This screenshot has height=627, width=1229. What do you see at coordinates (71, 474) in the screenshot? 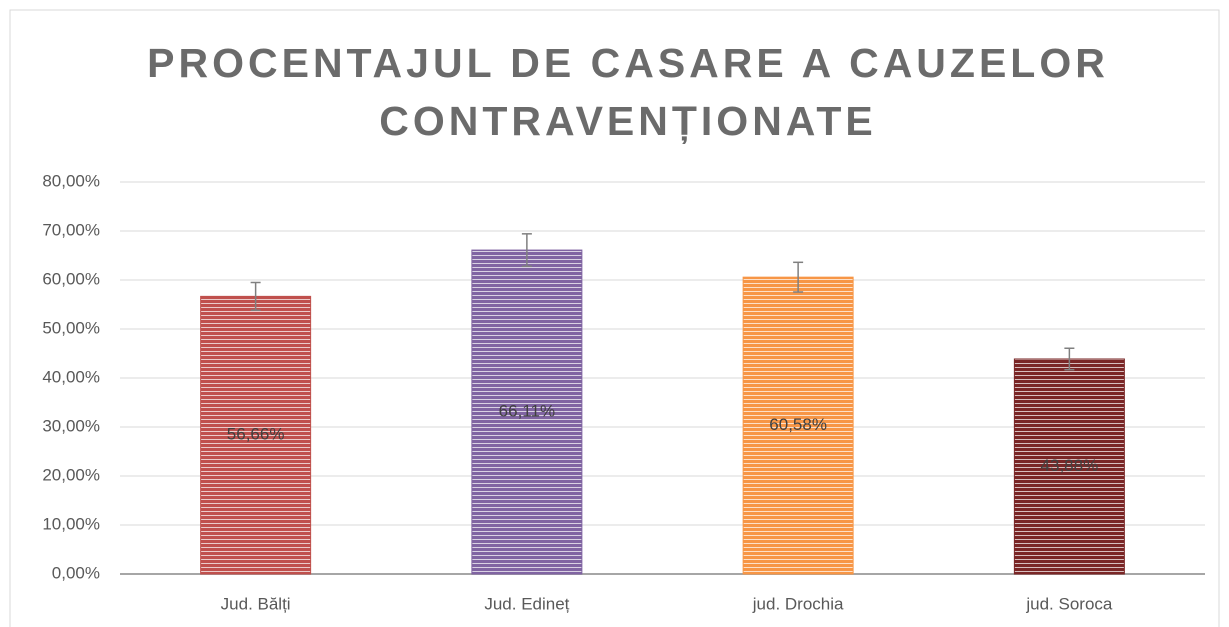
I see `y-tick-label: 20,00%` at bounding box center [71, 474].